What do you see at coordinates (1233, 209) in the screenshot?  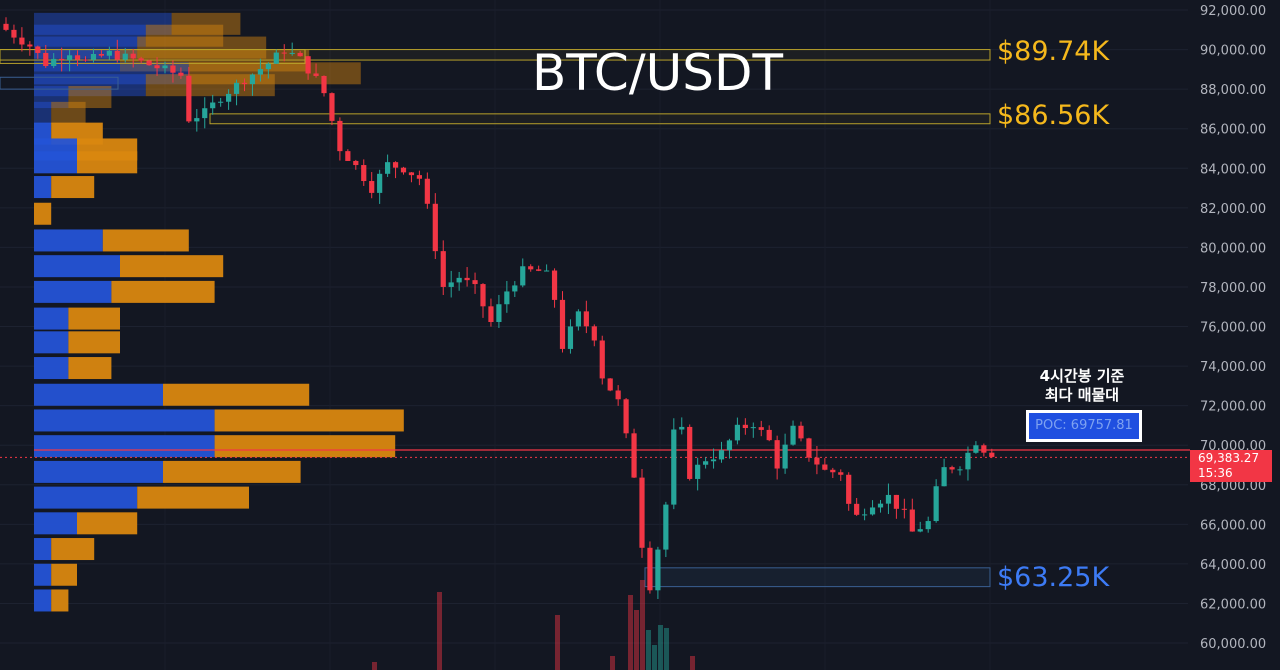 I see `y-tick-label: 82,000.00` at bounding box center [1233, 209].